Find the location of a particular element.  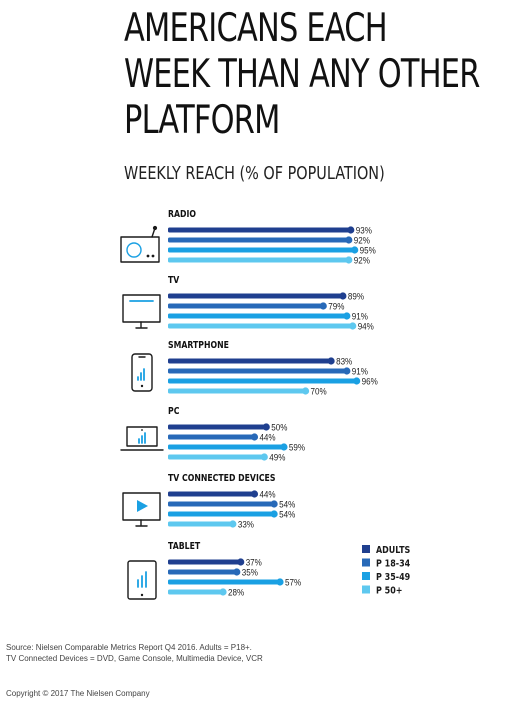

category-group: TV CONNECTED DEVICES 44% 54%54% 33% is located at coordinates (231, 501).